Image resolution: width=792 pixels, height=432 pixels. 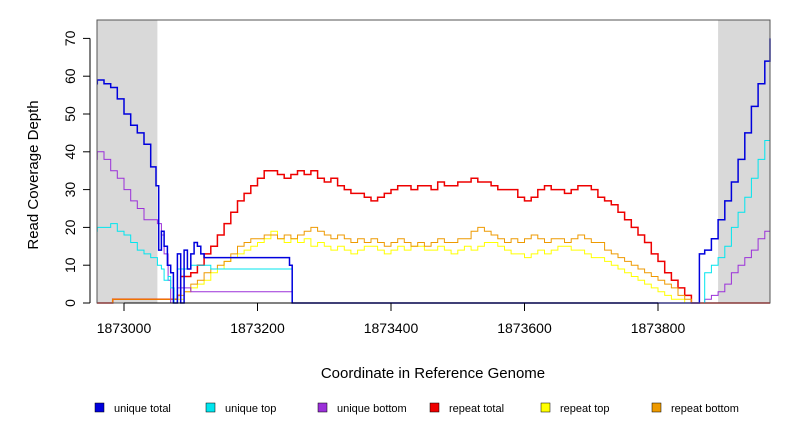 What do you see at coordinates (391, 319) in the screenshot?
I see `x-axis: 1873000 1873200 1873400 1873600 1873800` at bounding box center [391, 319].